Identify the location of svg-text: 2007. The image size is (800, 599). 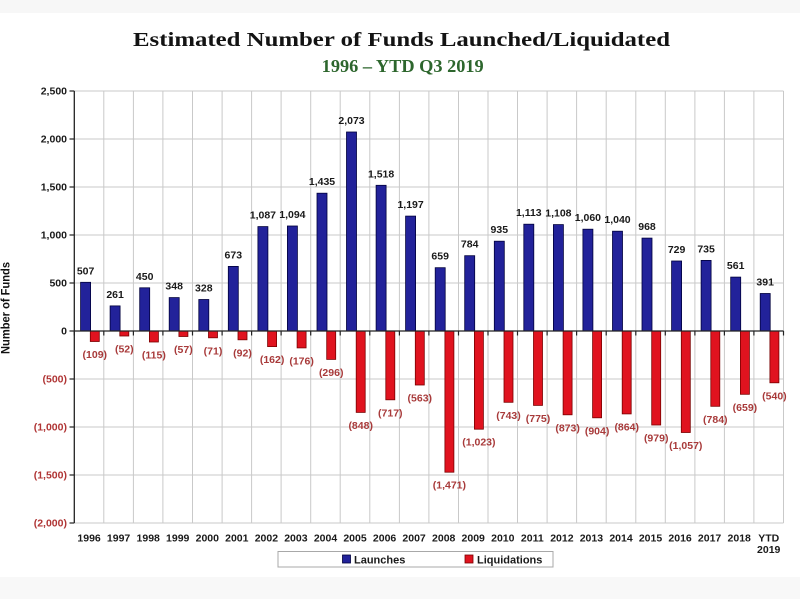
(414, 539).